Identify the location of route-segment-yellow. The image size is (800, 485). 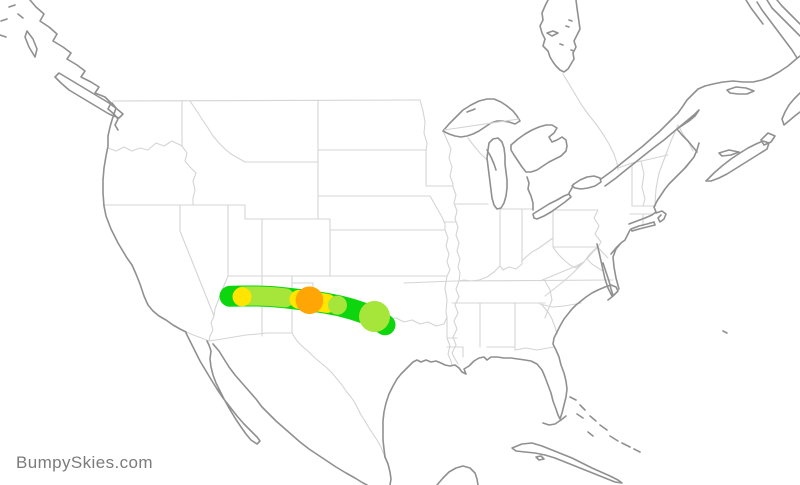
(242, 297).